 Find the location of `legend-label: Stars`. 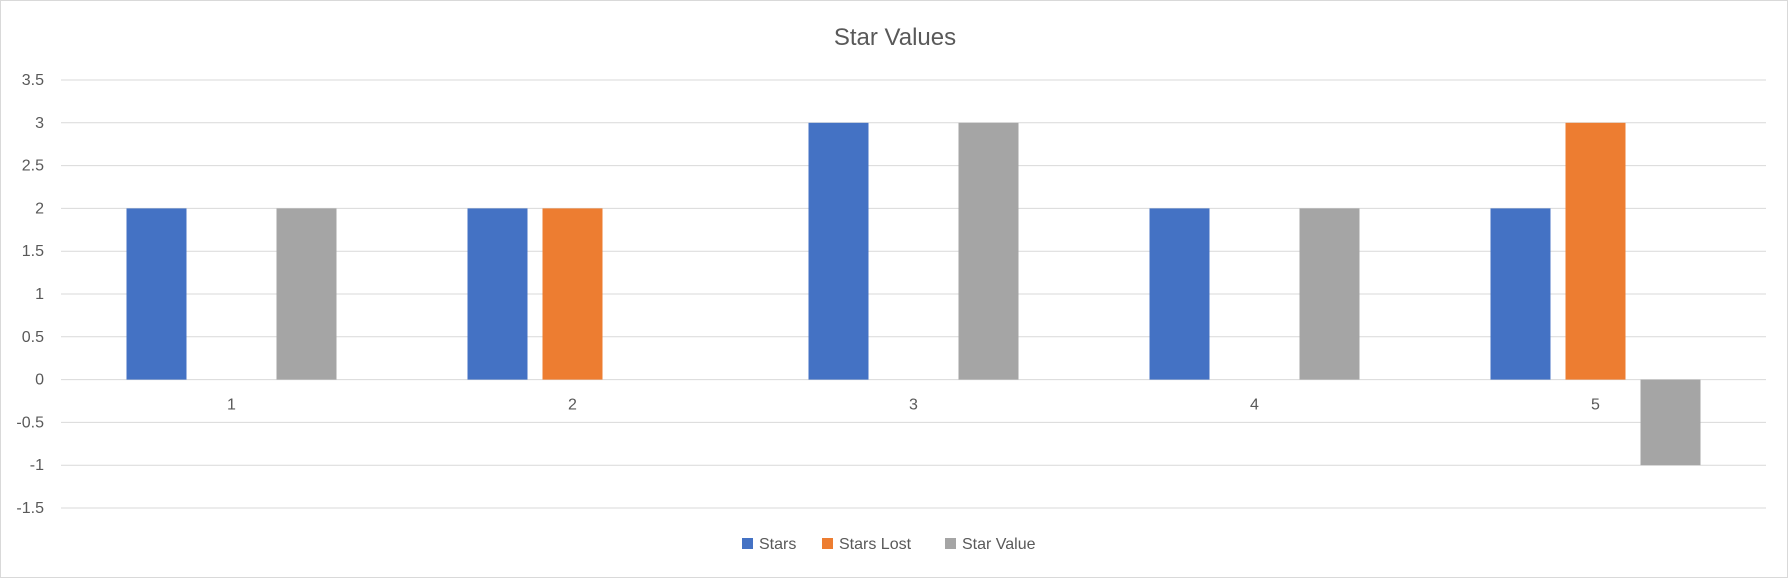

legend-label: Stars is located at coordinates (777, 544).